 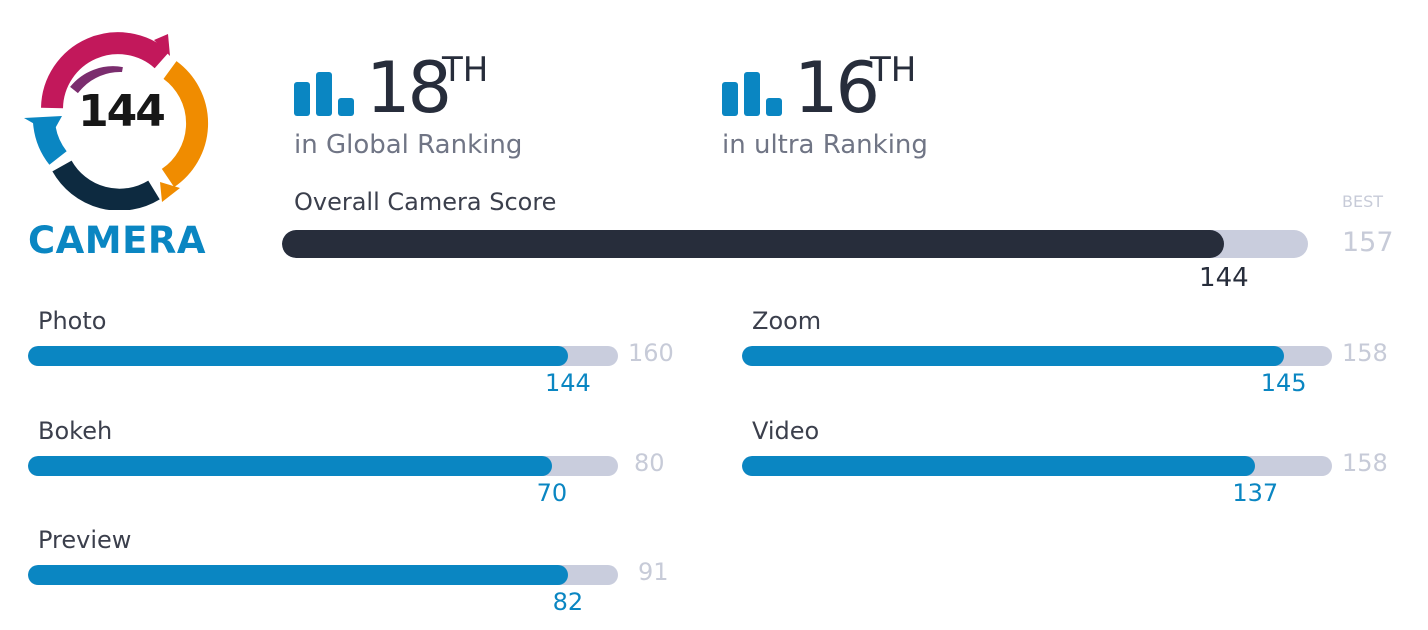 I want to click on overall-score-fill, so click(x=753, y=244).